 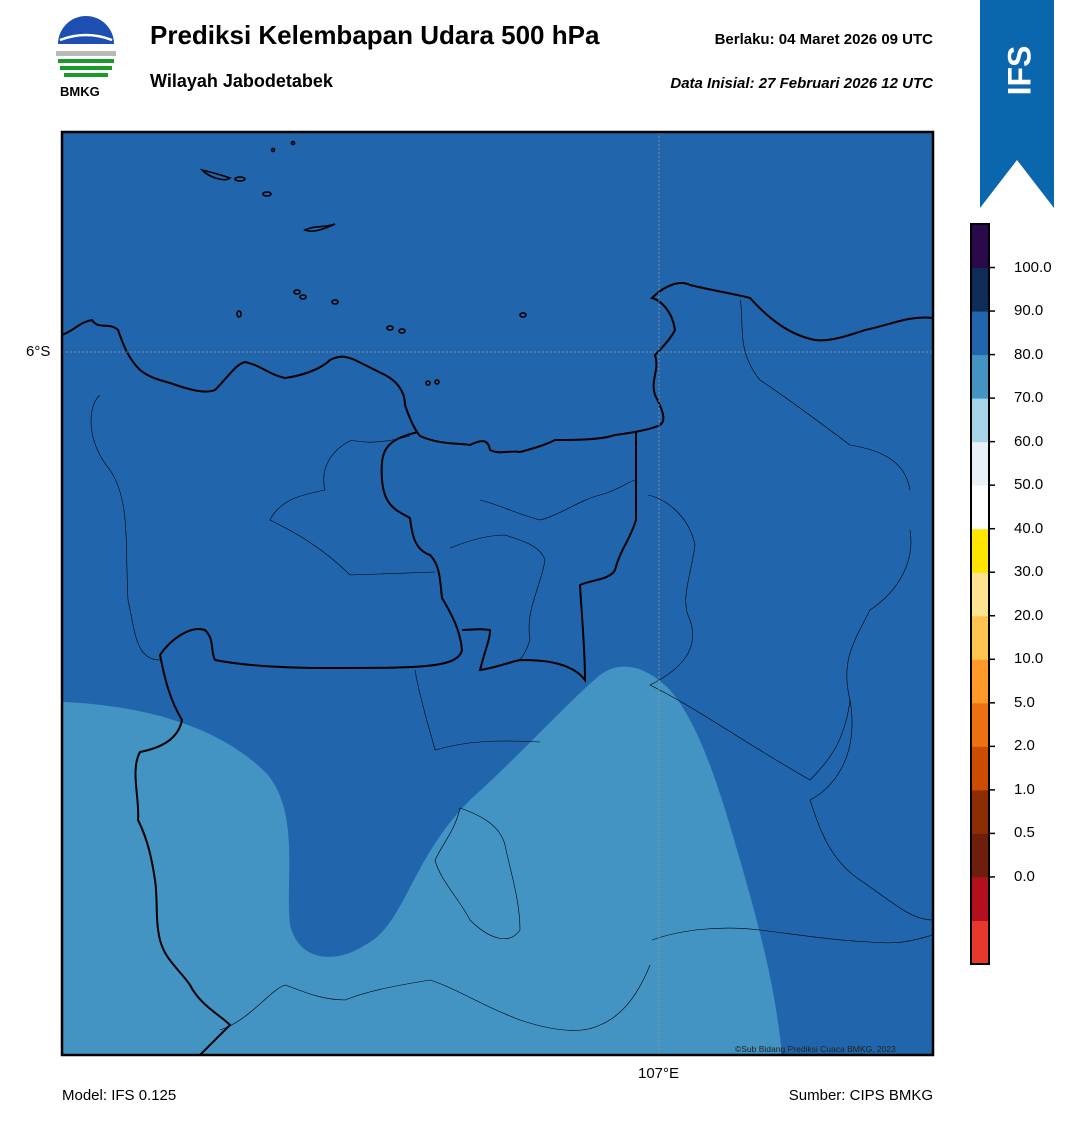 I want to click on colorbar, so click(x=982, y=594).